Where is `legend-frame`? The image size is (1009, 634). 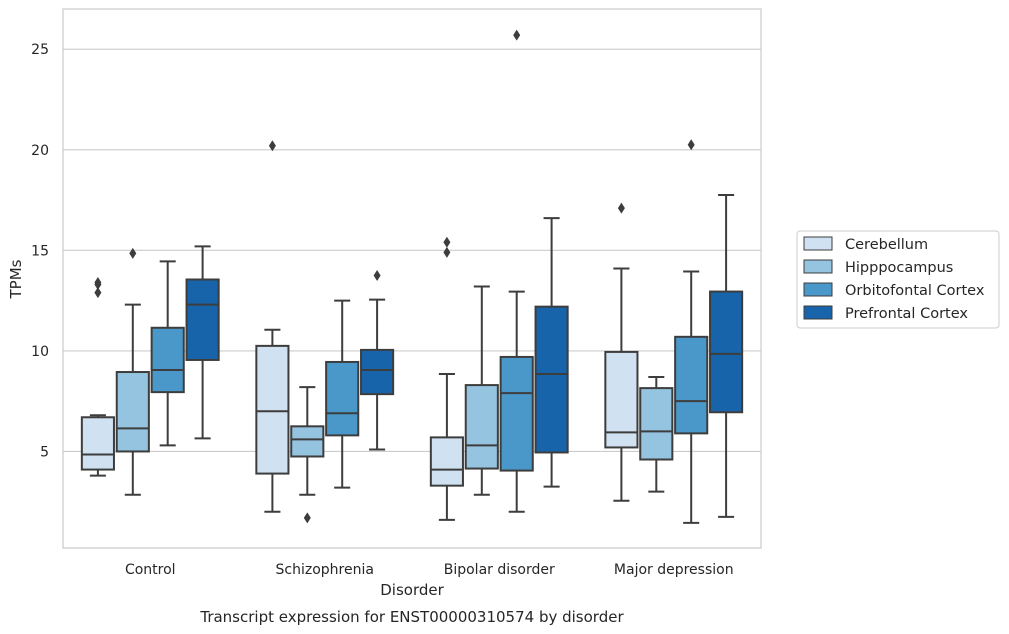 legend-frame is located at coordinates (898, 279).